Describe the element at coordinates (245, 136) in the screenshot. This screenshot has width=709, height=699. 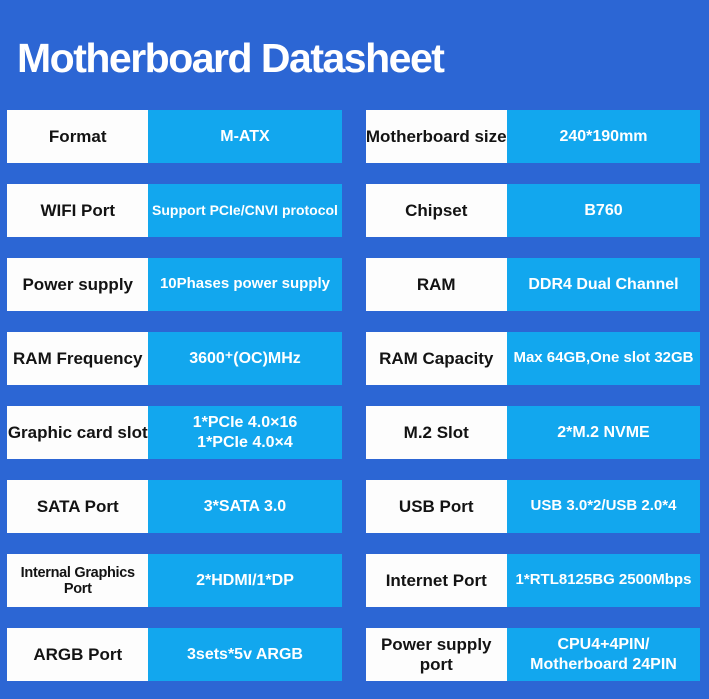
I see `spec-value: M-ATX` at that location.